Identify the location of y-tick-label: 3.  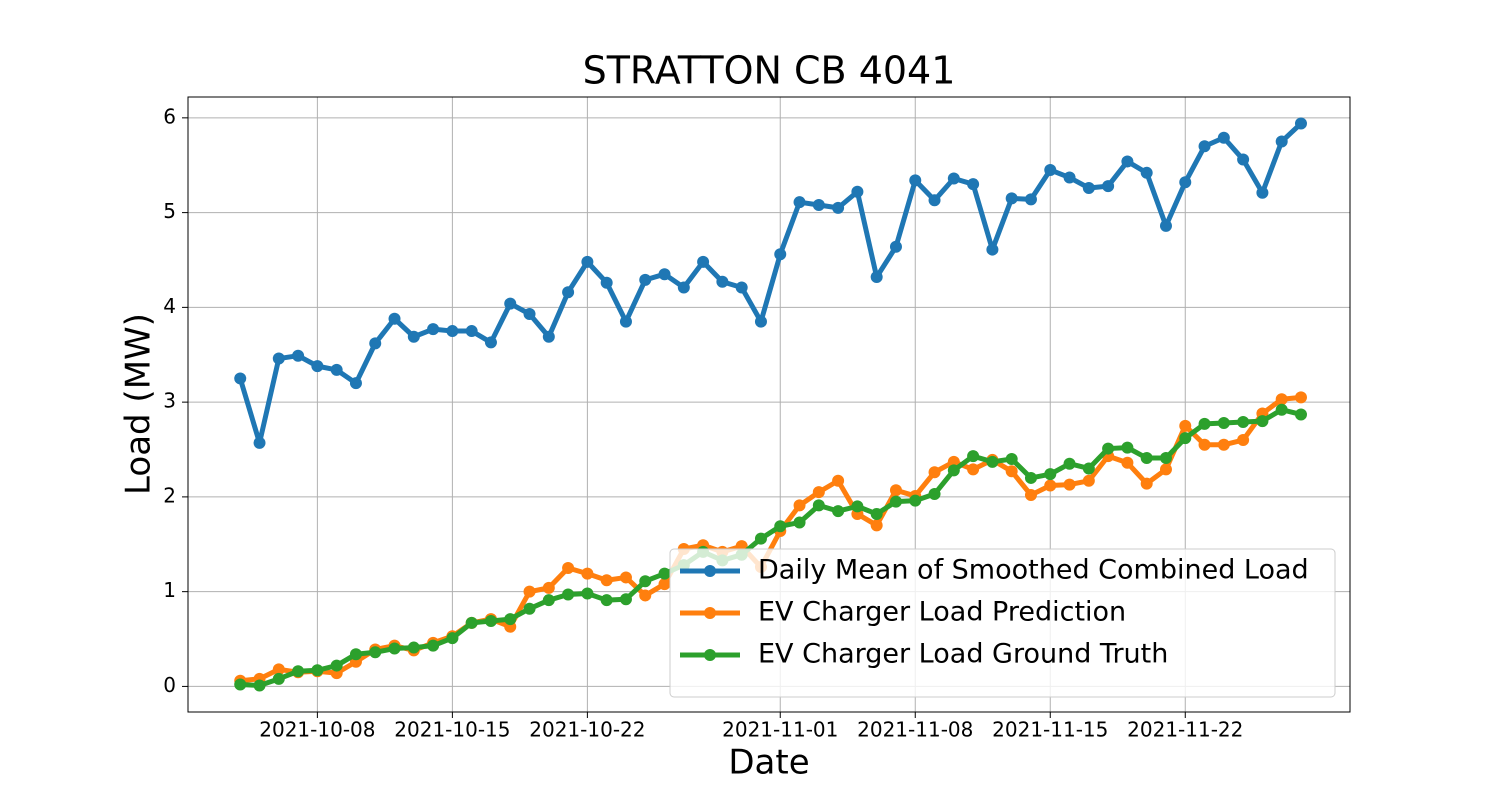
(169, 401).